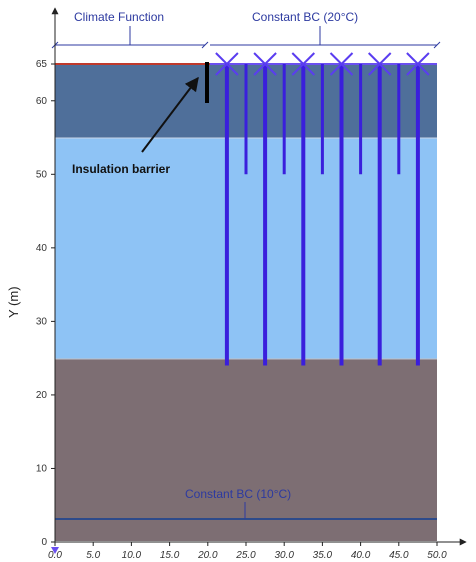  What do you see at coordinates (437, 555) in the screenshot?
I see `x-tick-label: 50.0` at bounding box center [437, 555].